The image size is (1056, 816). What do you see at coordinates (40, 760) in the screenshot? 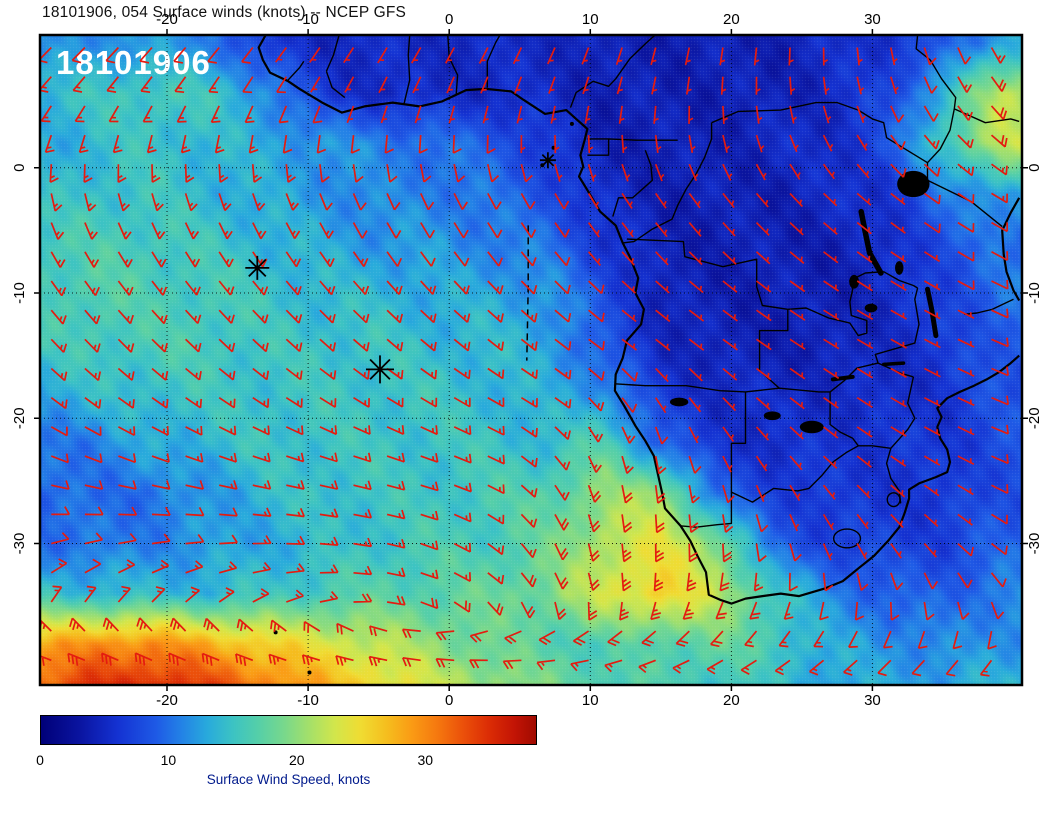
I see `colorbar-tick-label: 0` at bounding box center [40, 760].